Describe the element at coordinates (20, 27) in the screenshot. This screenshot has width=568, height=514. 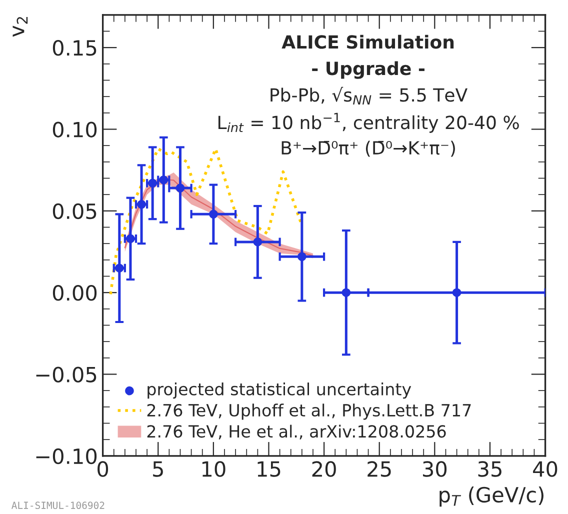
I see `y-axis-title: v$_{2}$` at that location.